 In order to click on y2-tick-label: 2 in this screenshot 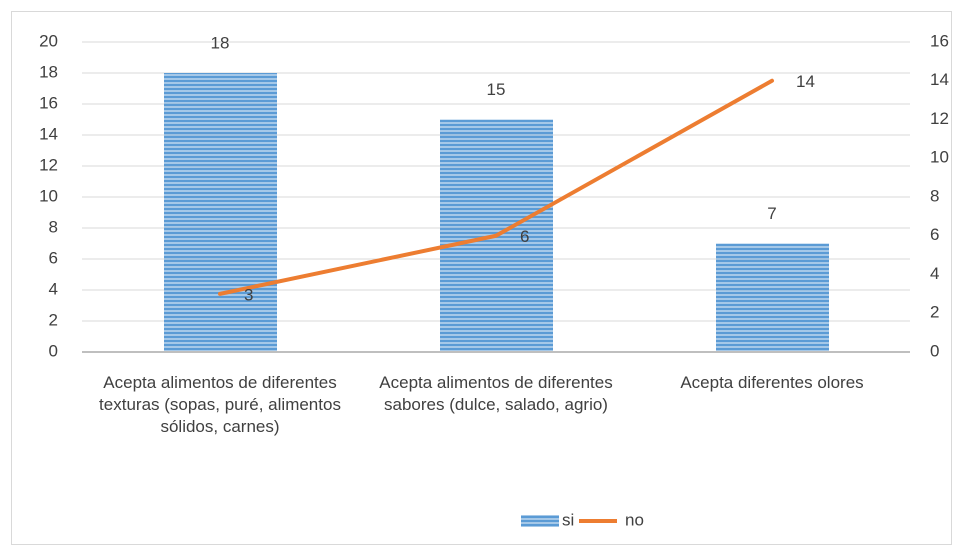, I will do `click(934, 312)`.